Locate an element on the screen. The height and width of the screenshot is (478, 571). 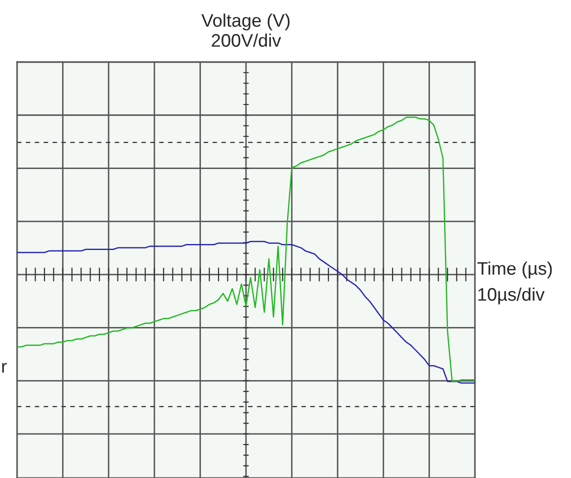
chart-subtitle: 200V/div is located at coordinates (247, 40).